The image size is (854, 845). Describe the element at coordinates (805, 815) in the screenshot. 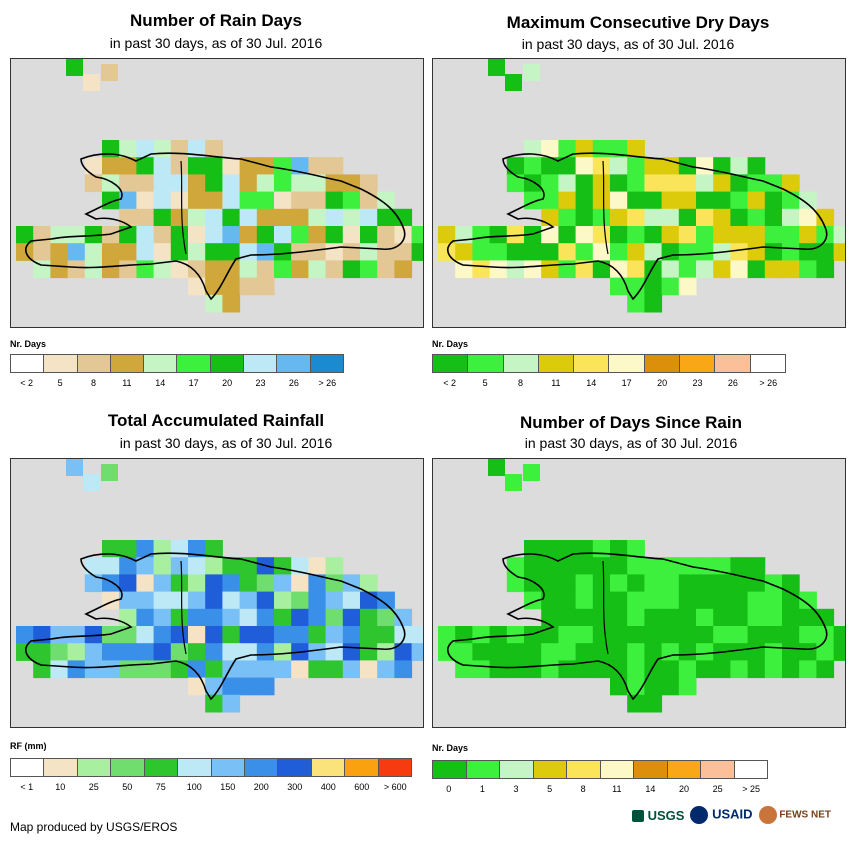

I see `fews-net-logo-text: FEWS NET` at that location.